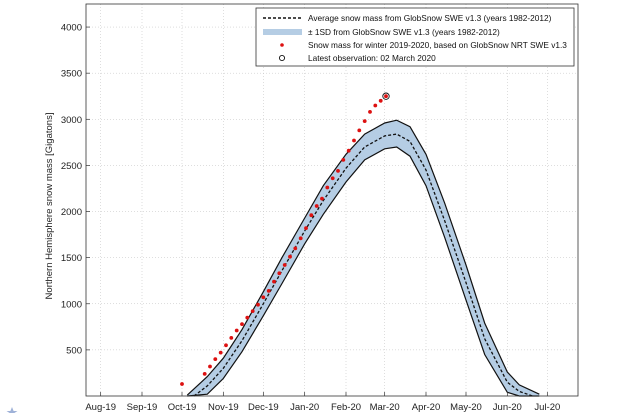  I want to click on x-tick-label: Aug-19, so click(100, 407).